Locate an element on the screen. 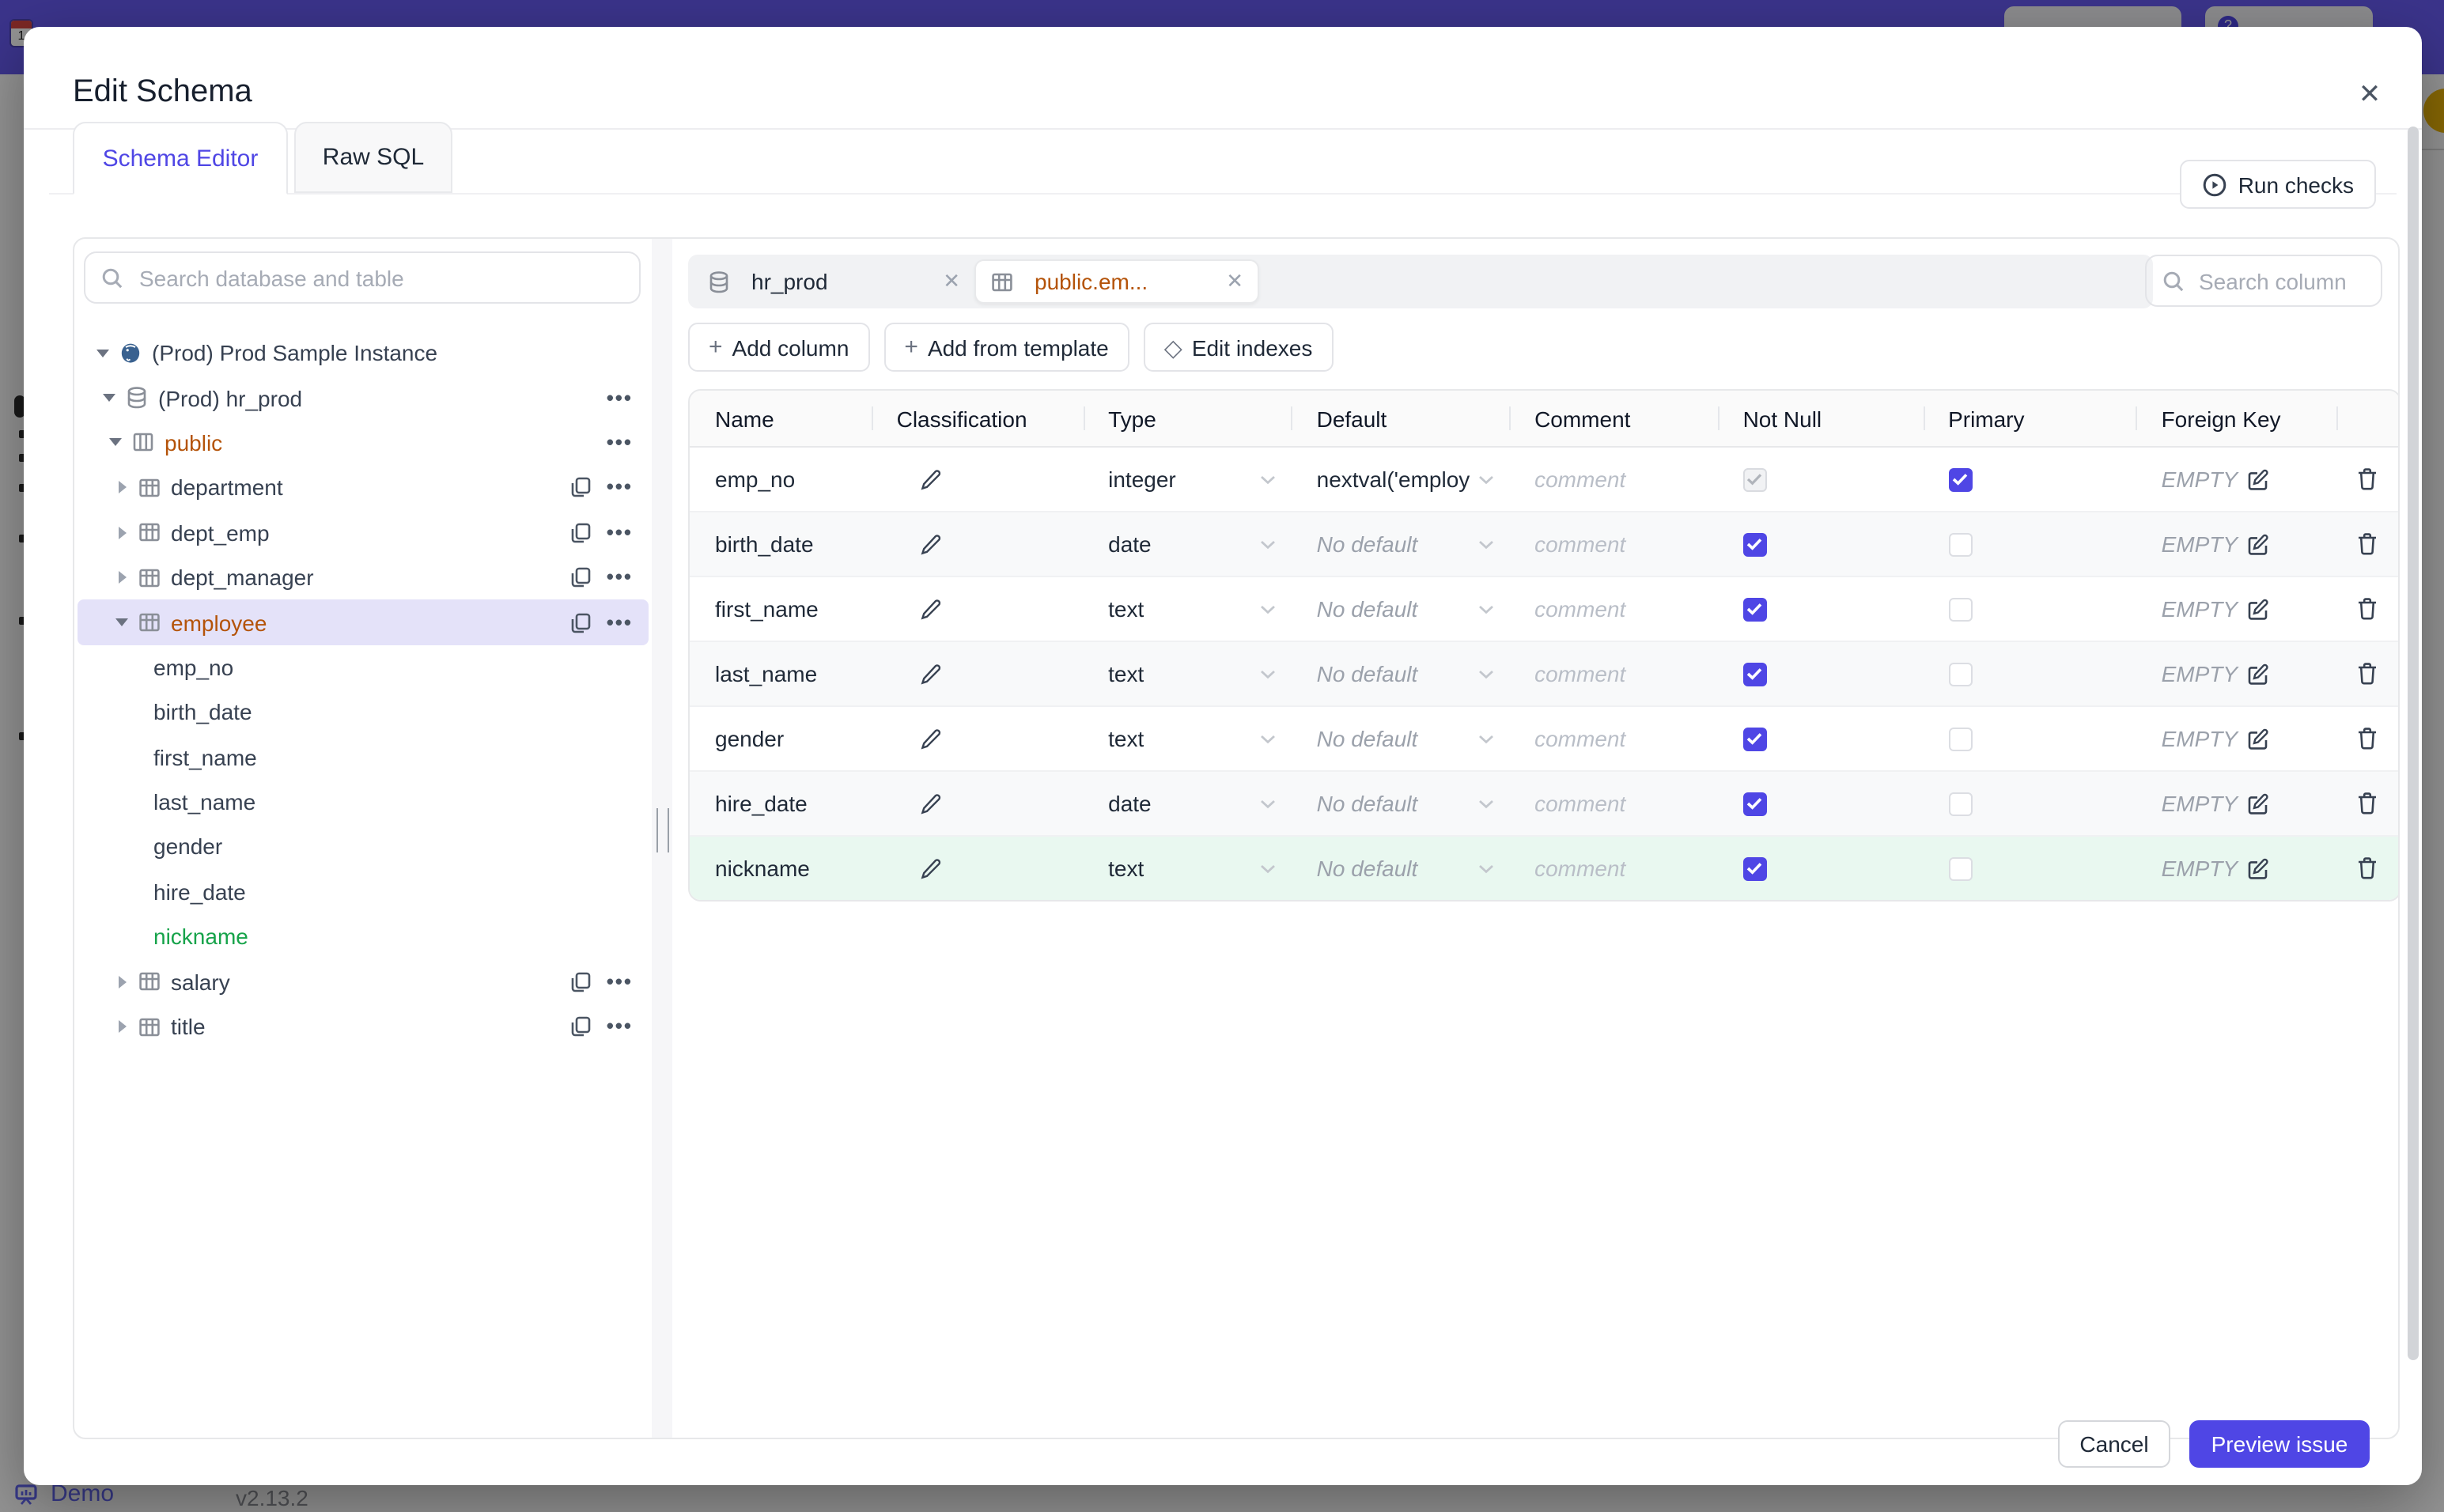 The width and height of the screenshot is (2444, 1512). tree-item-birth_date: birth_date is located at coordinates (363, 713).